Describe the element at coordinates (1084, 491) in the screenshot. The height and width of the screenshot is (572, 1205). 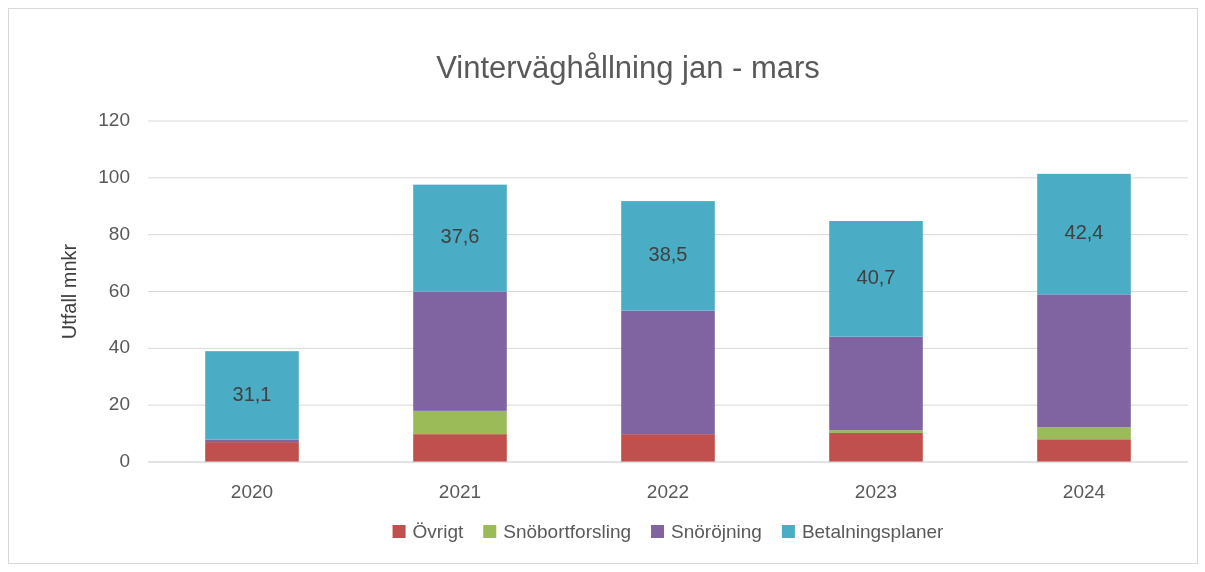
I see `x-tick-label: 2024` at that location.